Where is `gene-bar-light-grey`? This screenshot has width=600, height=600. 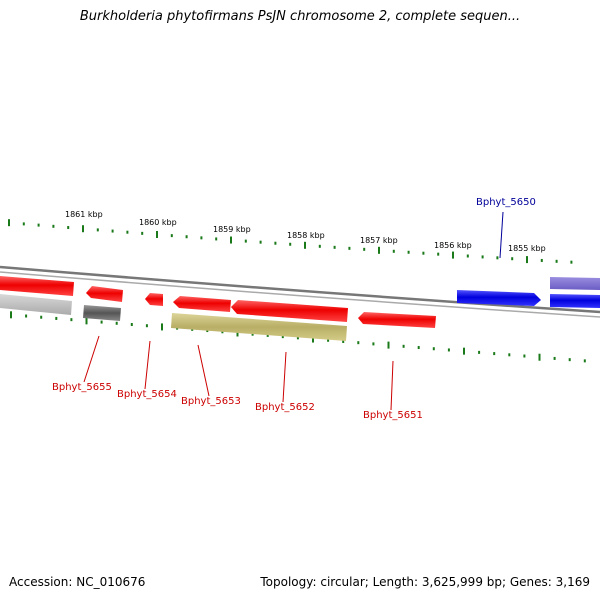
gene-bar-light-grey is located at coordinates (36, 304).